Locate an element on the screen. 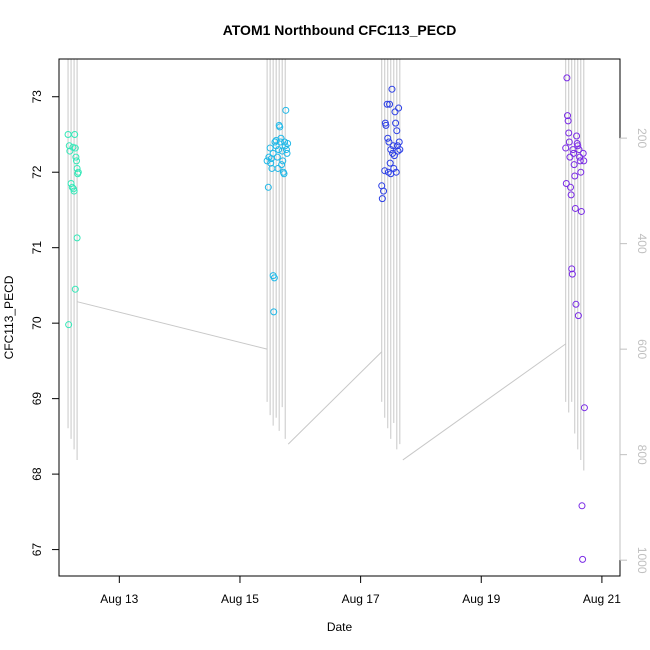 The height and width of the screenshot is (650, 650). y-tick-label: 73 is located at coordinates (37, 97).